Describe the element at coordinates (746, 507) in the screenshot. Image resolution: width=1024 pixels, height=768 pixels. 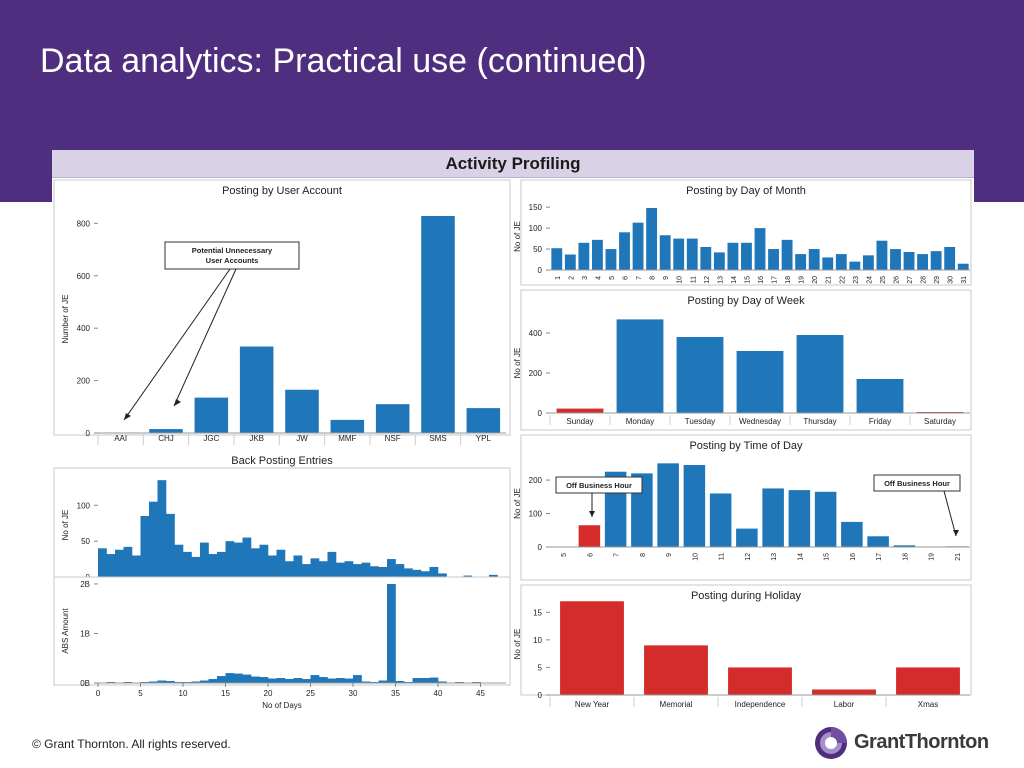
I see `time_of_day-panel` at that location.